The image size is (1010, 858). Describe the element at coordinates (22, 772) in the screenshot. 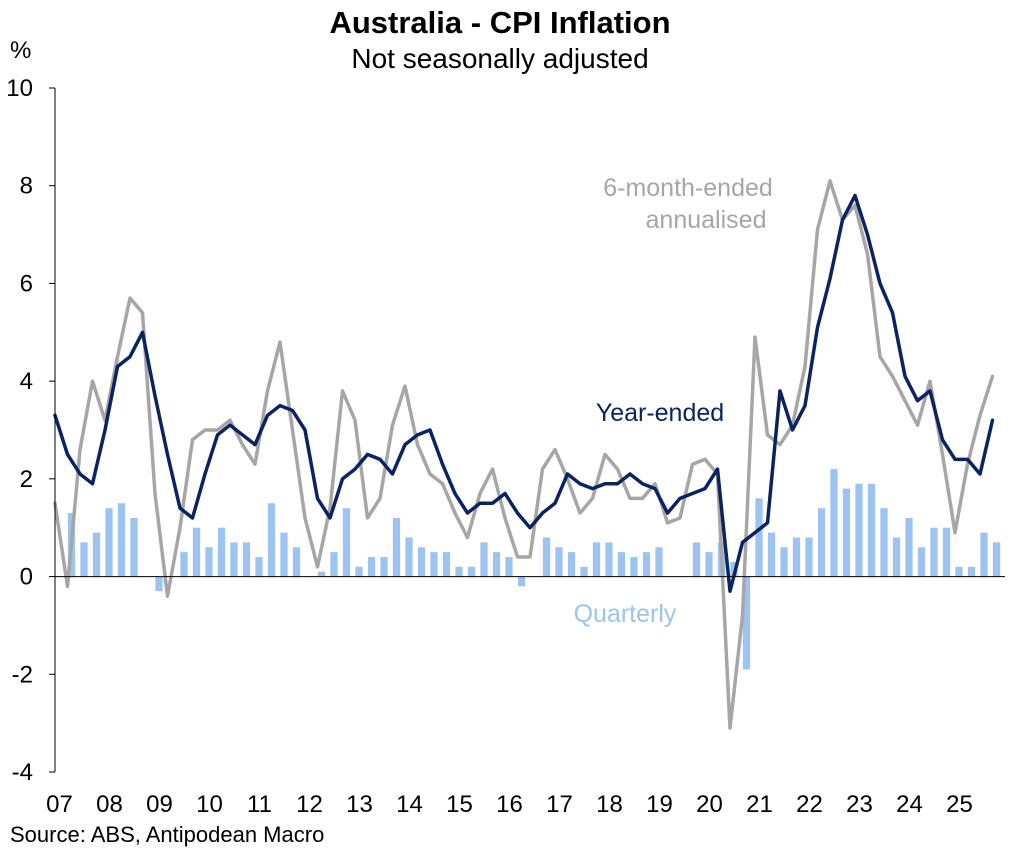

I see `y-tick-label: -4` at that location.